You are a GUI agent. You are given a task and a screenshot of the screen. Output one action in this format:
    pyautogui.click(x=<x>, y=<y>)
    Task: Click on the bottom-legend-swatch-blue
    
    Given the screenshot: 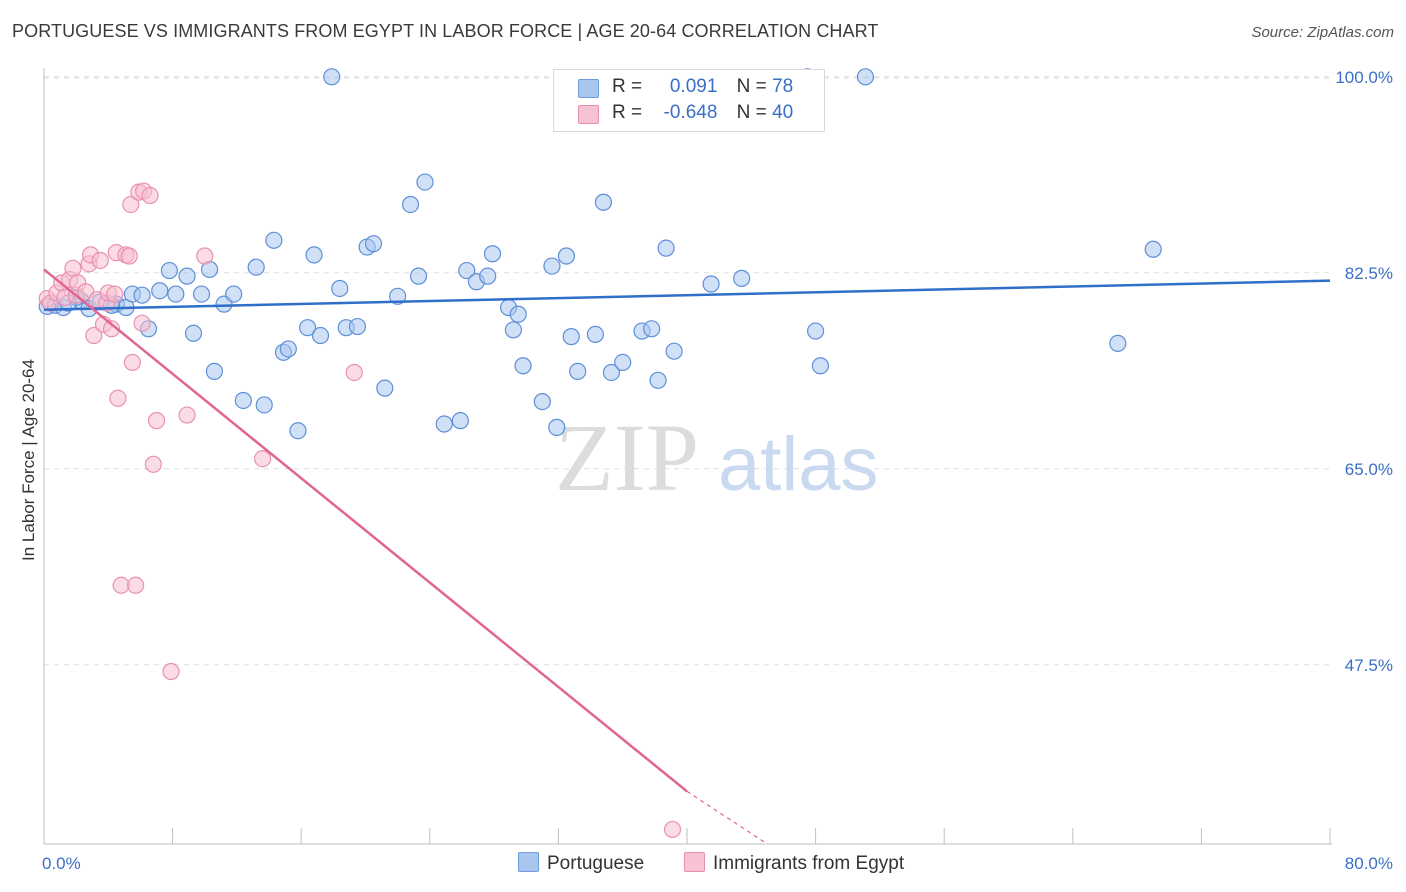 What is the action you would take?
    pyautogui.click(x=528, y=862)
    